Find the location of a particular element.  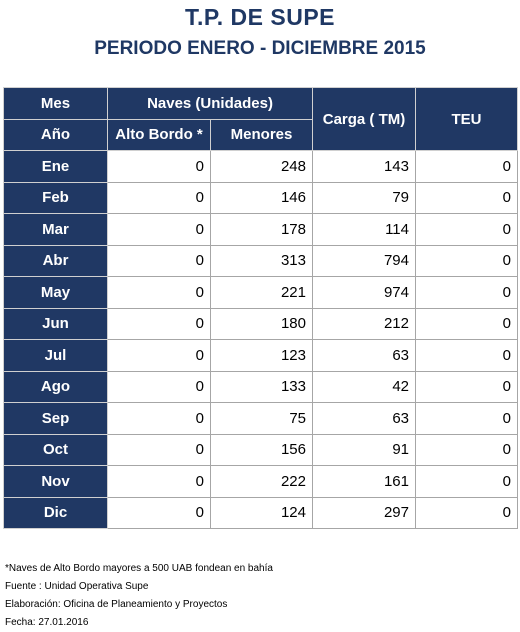

table-row: Jul 0 123 63 0 is located at coordinates (260, 355).